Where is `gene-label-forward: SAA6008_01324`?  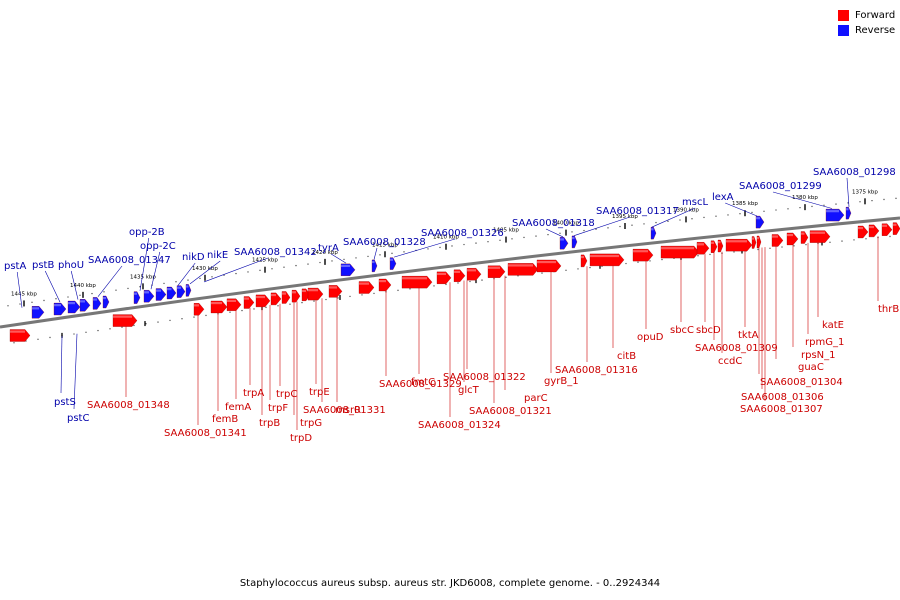
gene-label-forward: SAA6008_01324 is located at coordinates (459, 425).